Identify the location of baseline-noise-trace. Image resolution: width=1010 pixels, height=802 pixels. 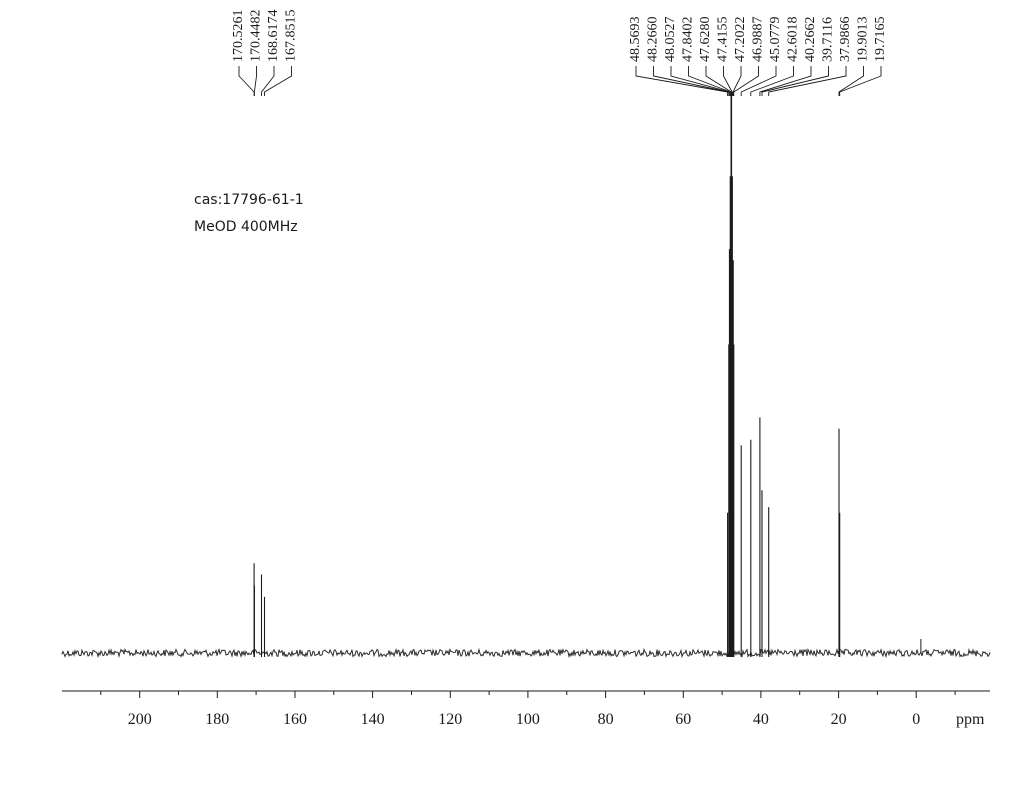
(526, 653).